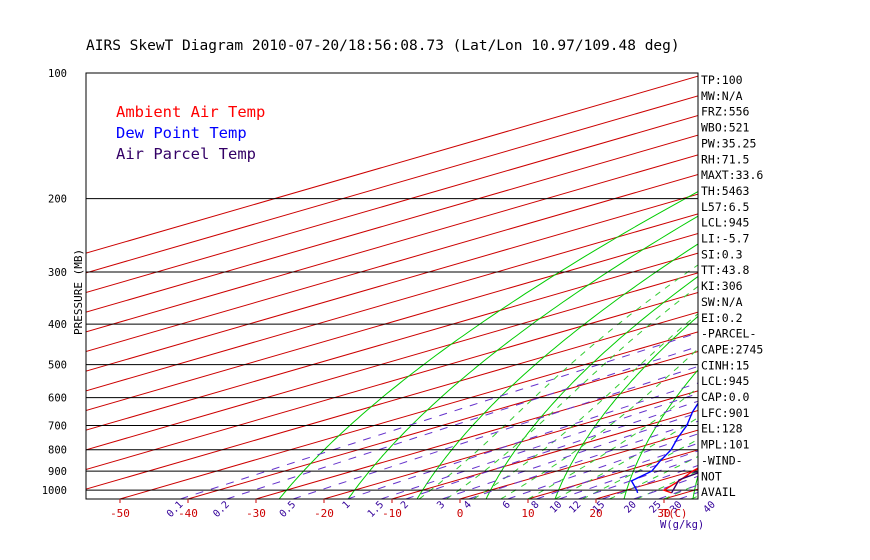  Describe the element at coordinates (710, 507) in the screenshot. I see `mixing-ratio-label: 40` at that location.